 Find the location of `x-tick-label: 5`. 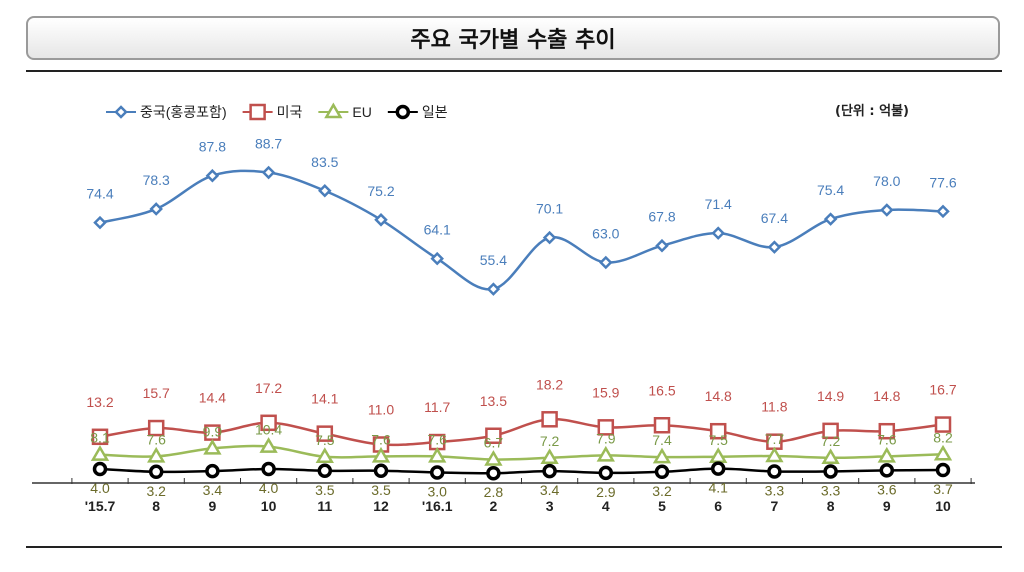

x-tick-label: 5 is located at coordinates (662, 506).